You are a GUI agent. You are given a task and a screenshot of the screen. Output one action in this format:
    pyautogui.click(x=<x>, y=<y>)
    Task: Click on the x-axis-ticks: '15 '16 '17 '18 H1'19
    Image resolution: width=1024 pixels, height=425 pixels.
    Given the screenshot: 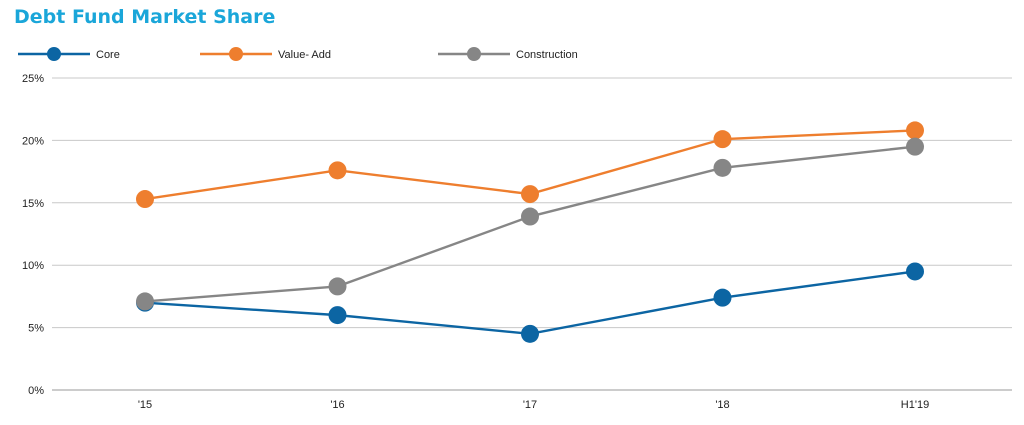 What is the action you would take?
    pyautogui.click(x=533, y=405)
    